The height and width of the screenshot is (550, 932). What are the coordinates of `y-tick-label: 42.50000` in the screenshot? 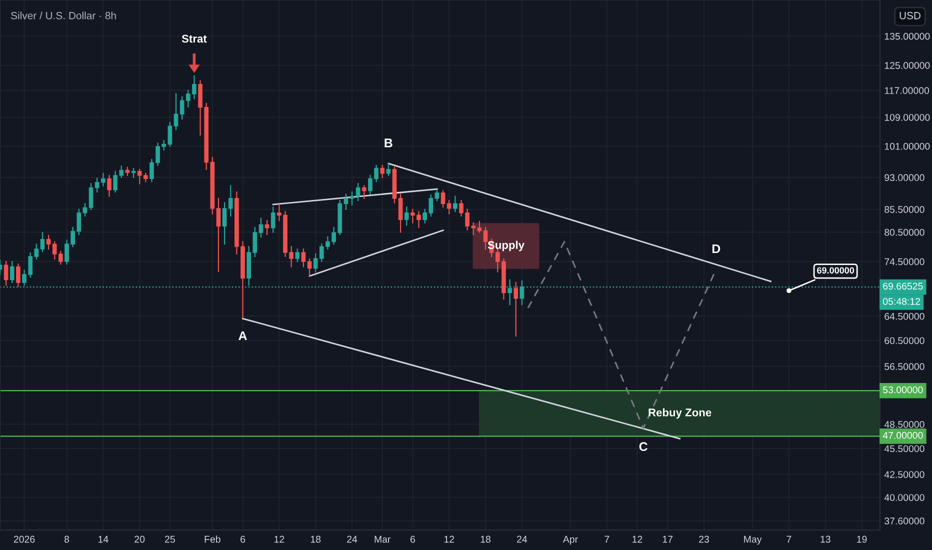 It's located at (904, 474).